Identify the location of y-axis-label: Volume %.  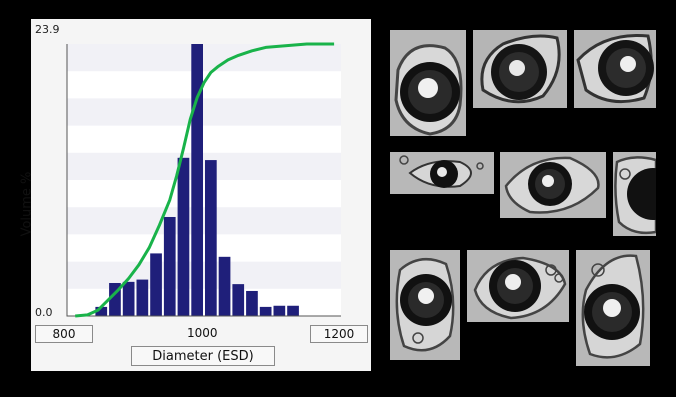
(27, 204).